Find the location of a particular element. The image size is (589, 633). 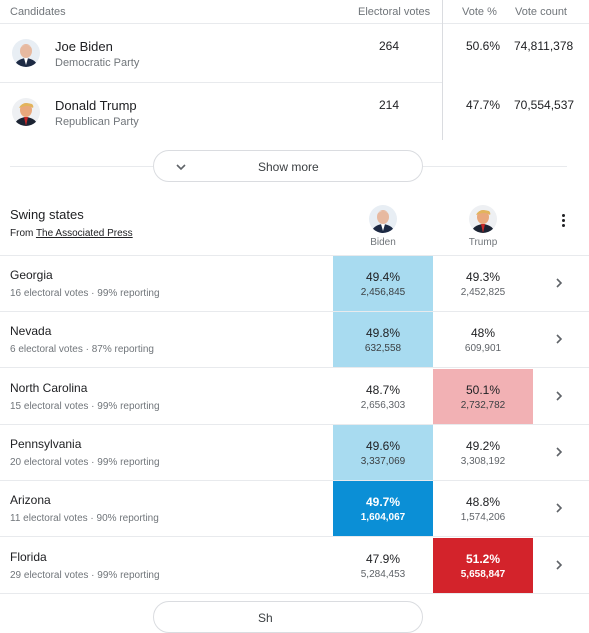

swing-header-divider is located at coordinates (294, 255).